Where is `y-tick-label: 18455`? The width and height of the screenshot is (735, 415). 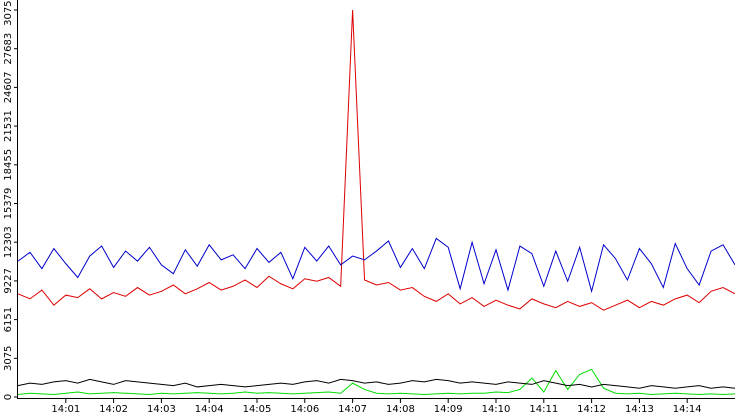 y-tick-label: 18455 is located at coordinates (8, 165).